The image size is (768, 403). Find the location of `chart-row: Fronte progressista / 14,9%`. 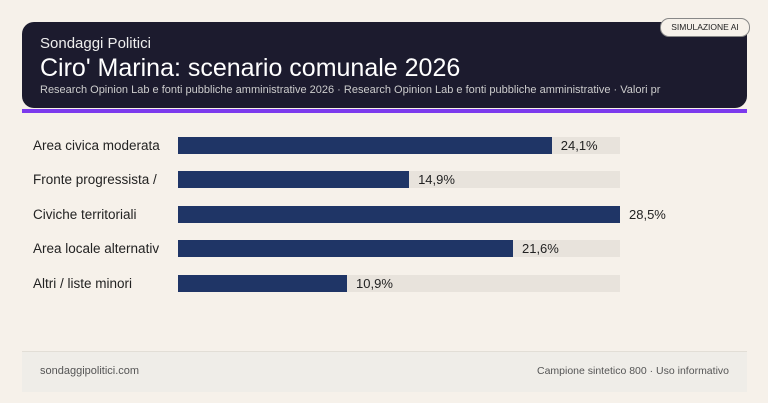

chart-row: Fronte progressista / 14,9% is located at coordinates (384, 179).